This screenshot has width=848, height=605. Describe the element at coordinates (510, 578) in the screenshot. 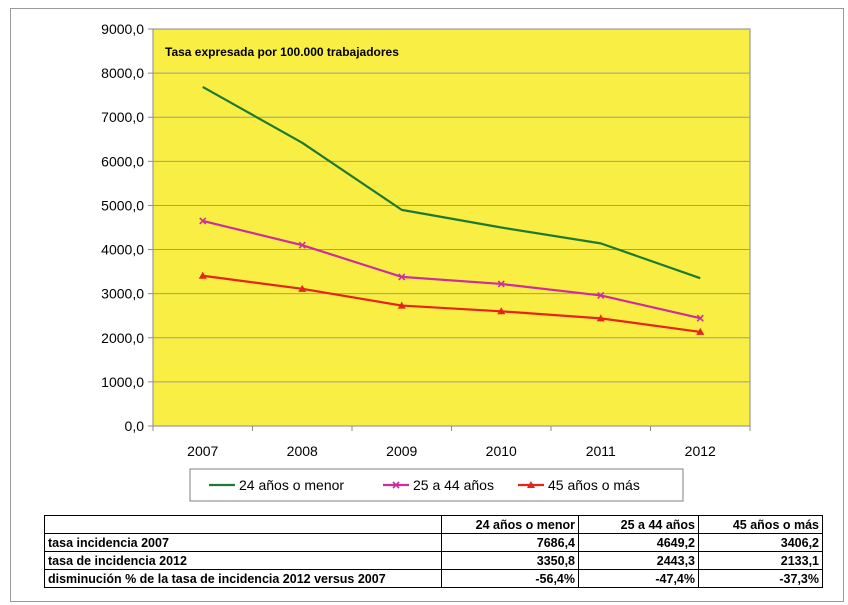

I see `table-cell: -56,4%` at that location.